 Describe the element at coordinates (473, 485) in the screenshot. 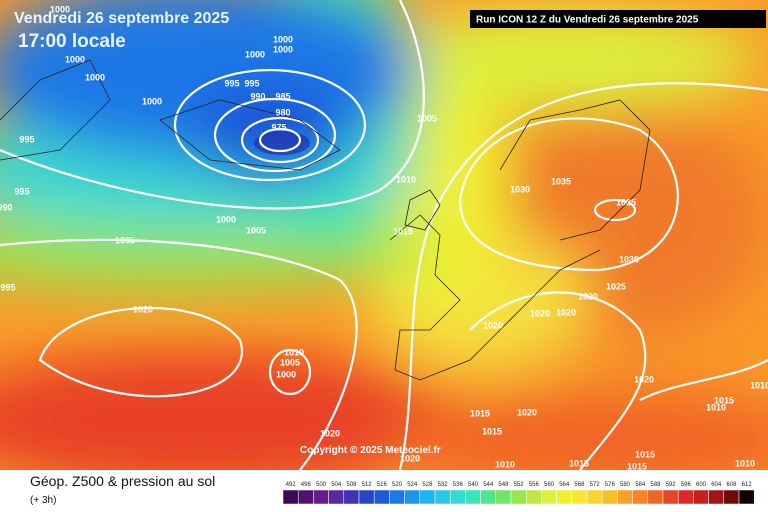

I see `scale-label: 540` at that location.